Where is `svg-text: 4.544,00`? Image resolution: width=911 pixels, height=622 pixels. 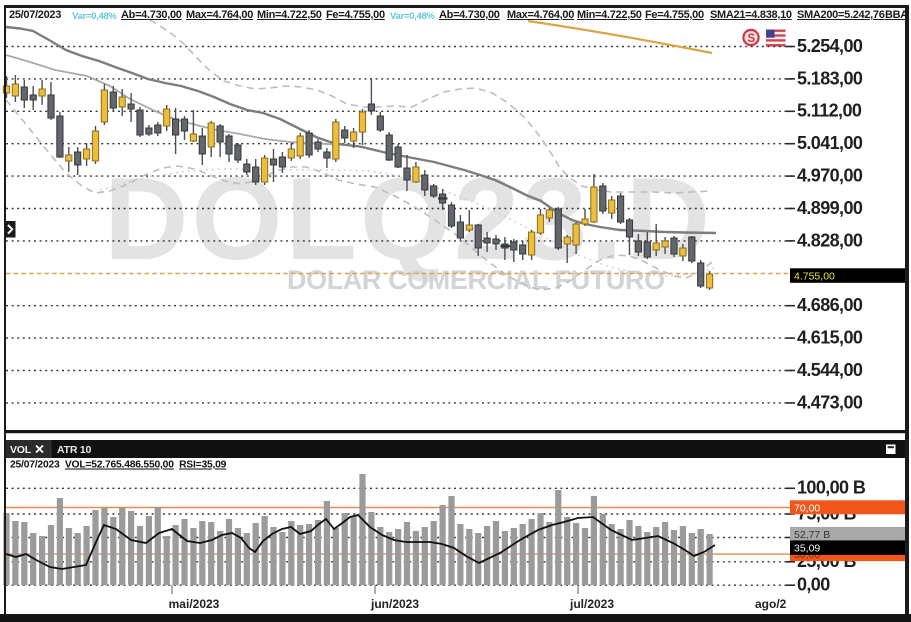 svg-text: 4.544,00 is located at coordinates (830, 370).